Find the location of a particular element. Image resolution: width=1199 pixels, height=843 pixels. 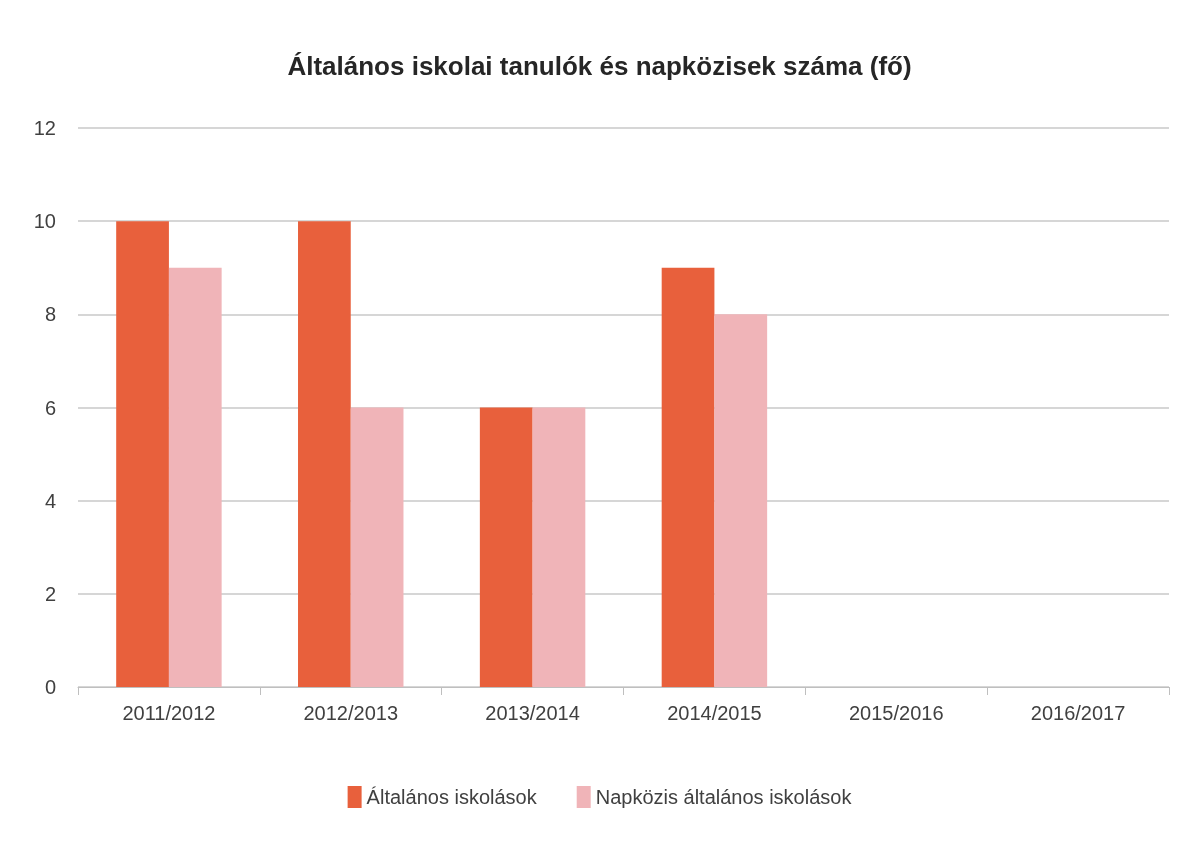

x-tick-label: 2015/2016 is located at coordinates (896, 713).